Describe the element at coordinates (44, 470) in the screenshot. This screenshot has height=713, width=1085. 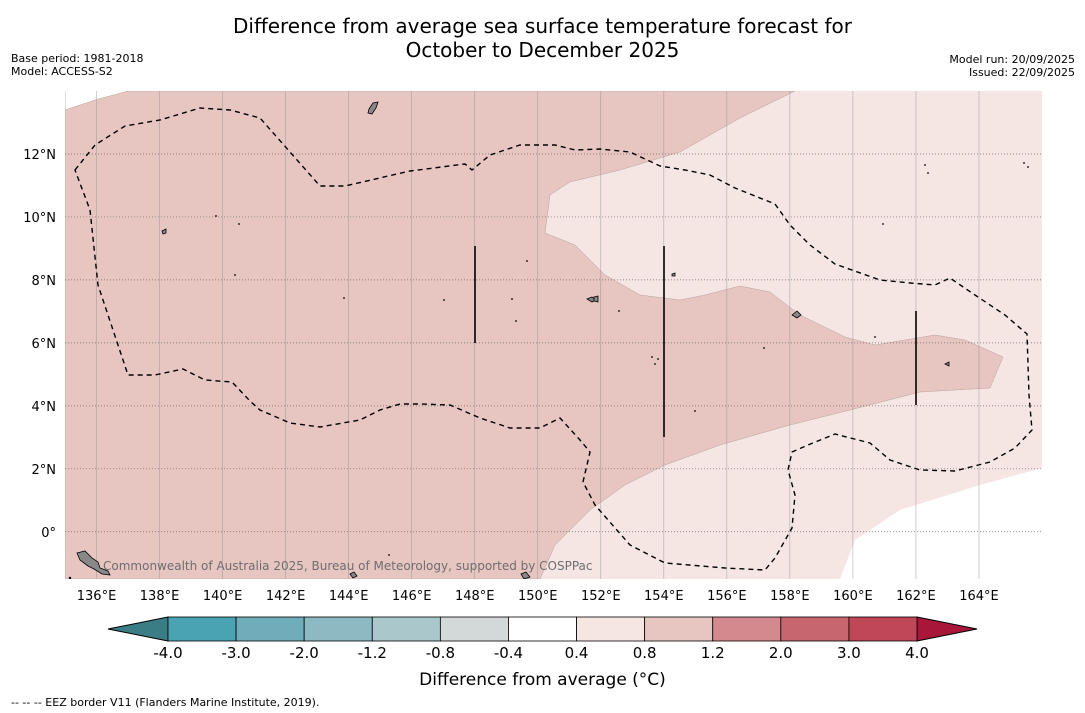
I see `lat-label-2: 2°N` at that location.